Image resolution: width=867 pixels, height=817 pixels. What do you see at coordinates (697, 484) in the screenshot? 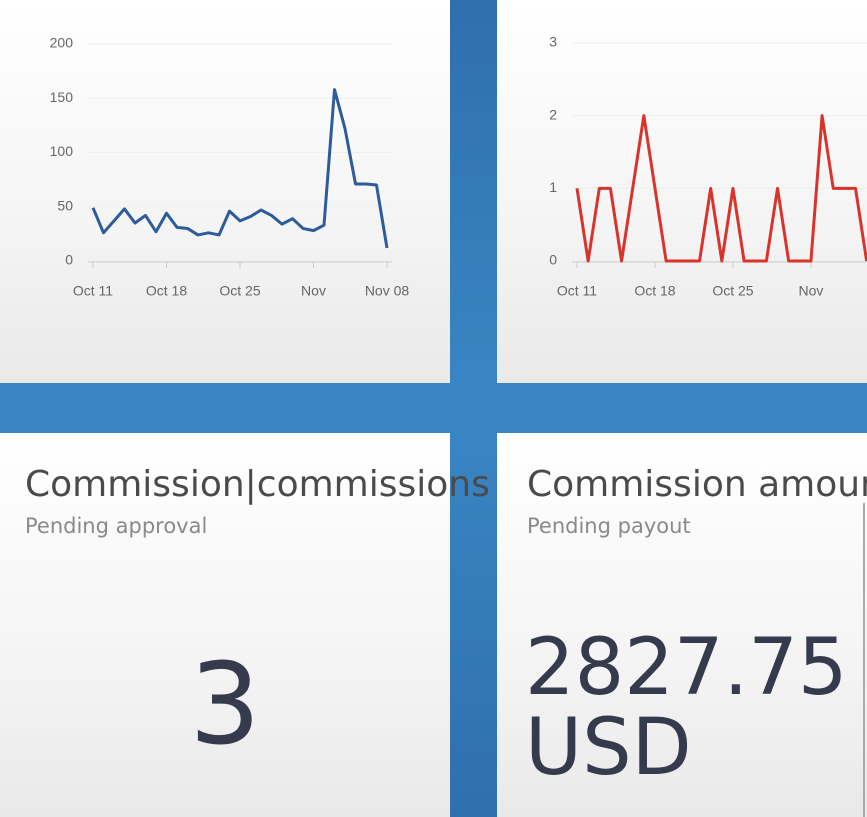
I see `card-title: Commission amount` at bounding box center [697, 484].